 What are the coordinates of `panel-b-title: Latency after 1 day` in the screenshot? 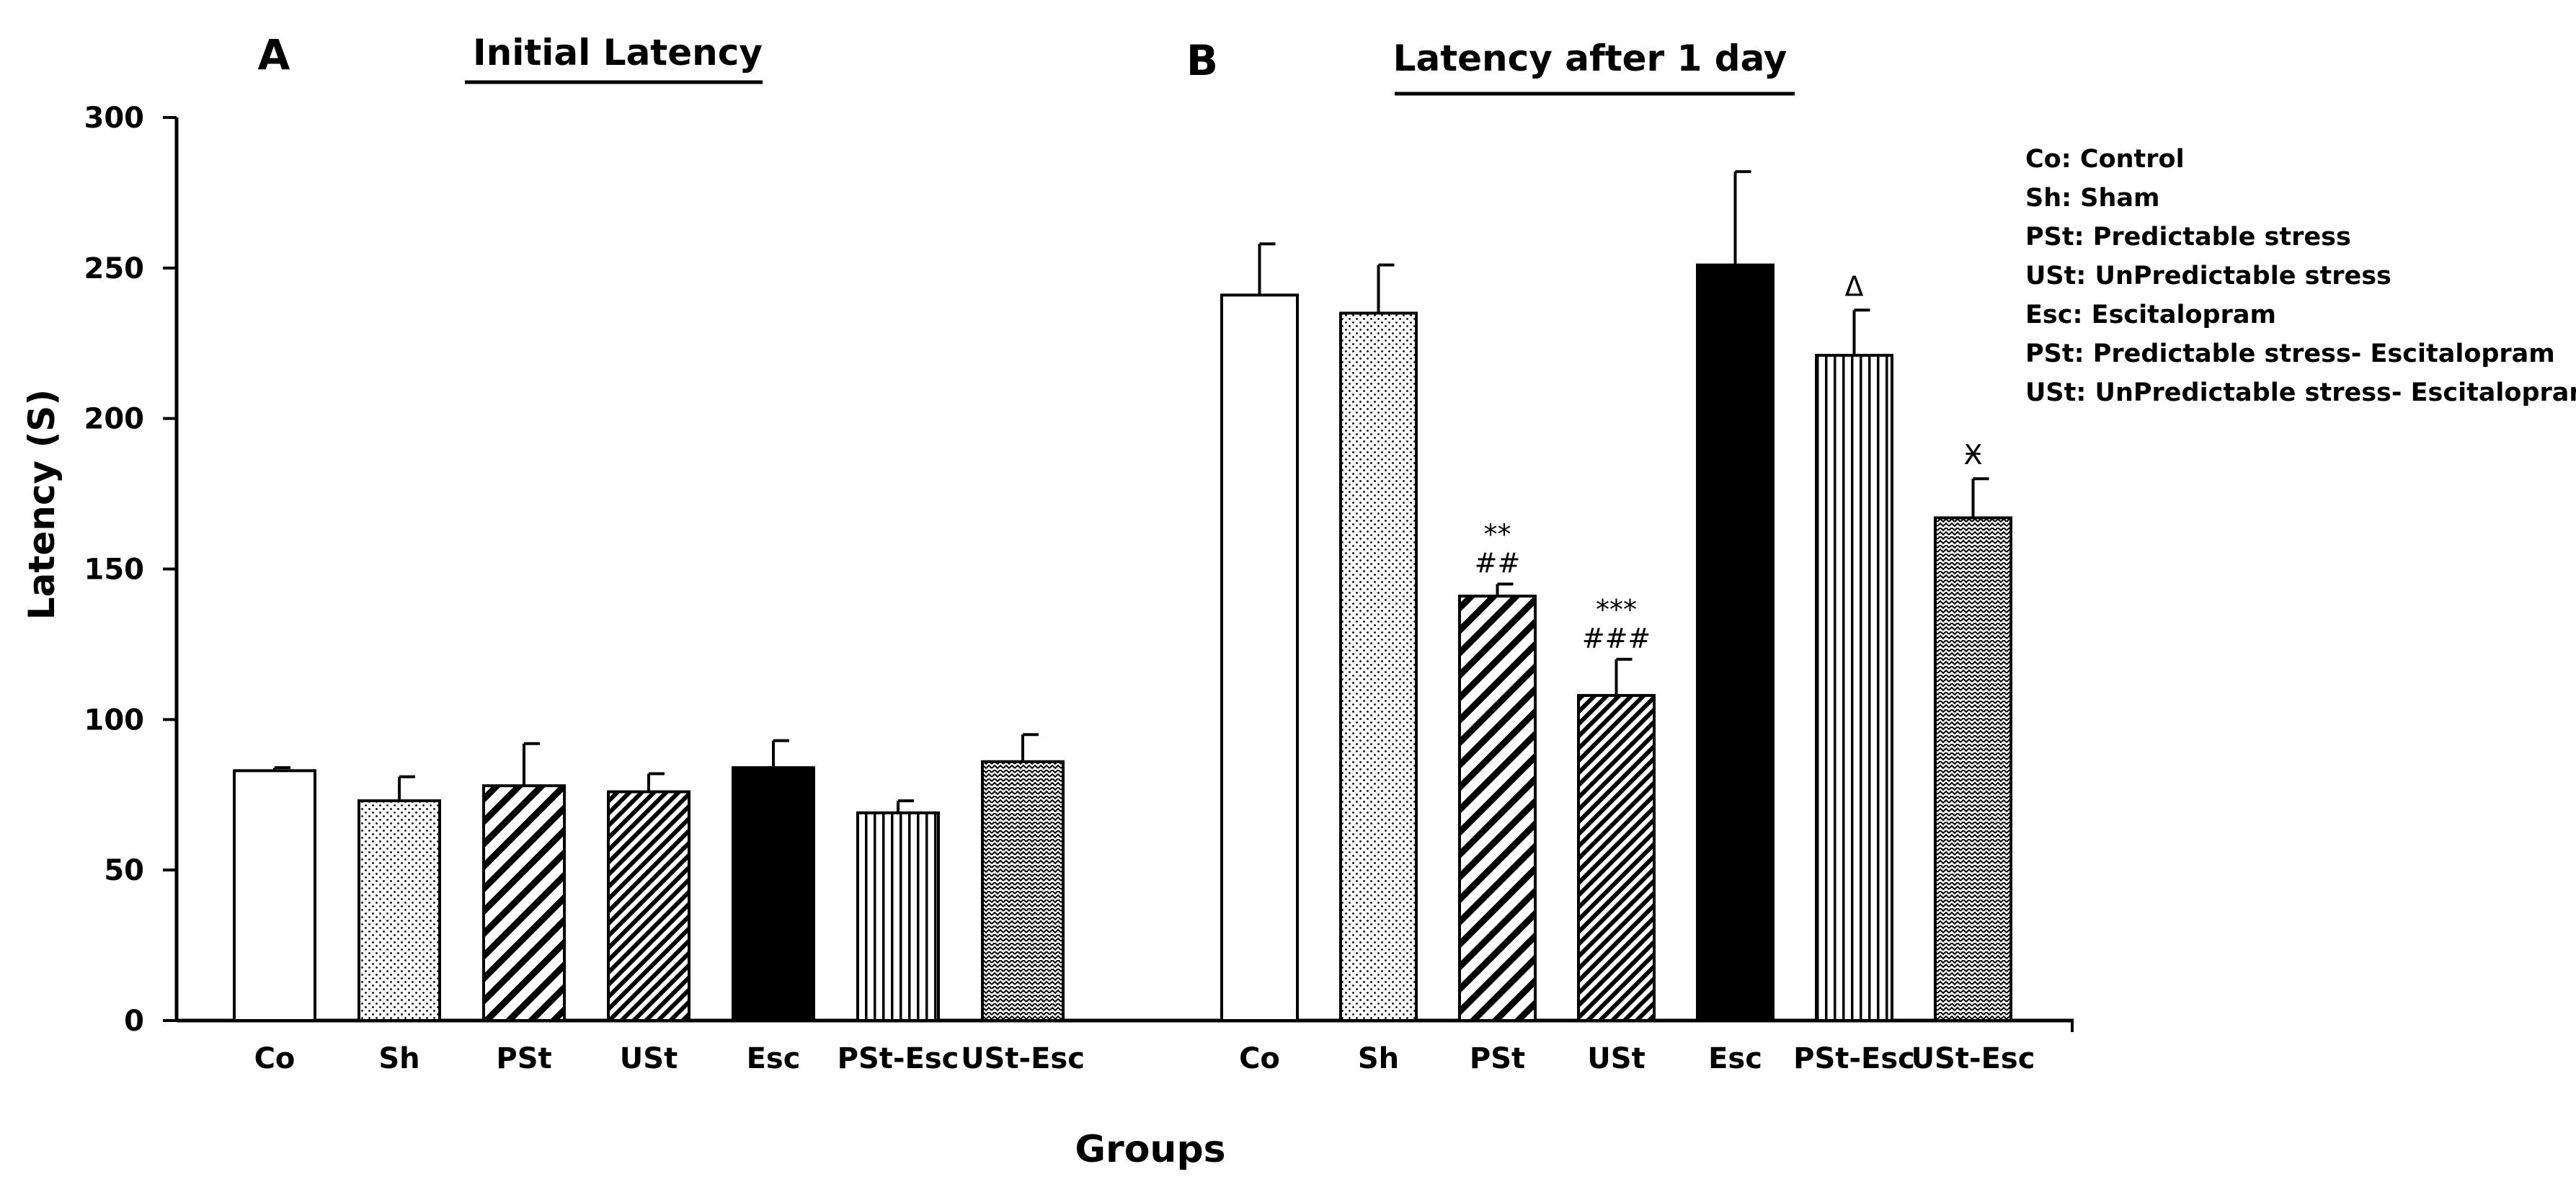 It's located at (1590, 58).